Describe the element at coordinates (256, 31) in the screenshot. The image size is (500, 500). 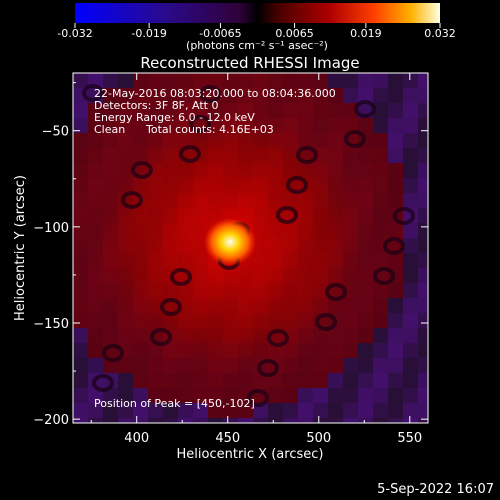
I see `colorbar-axis: -0.032 -0.019 -0.0065 0.0065 0.019 0.032` at that location.